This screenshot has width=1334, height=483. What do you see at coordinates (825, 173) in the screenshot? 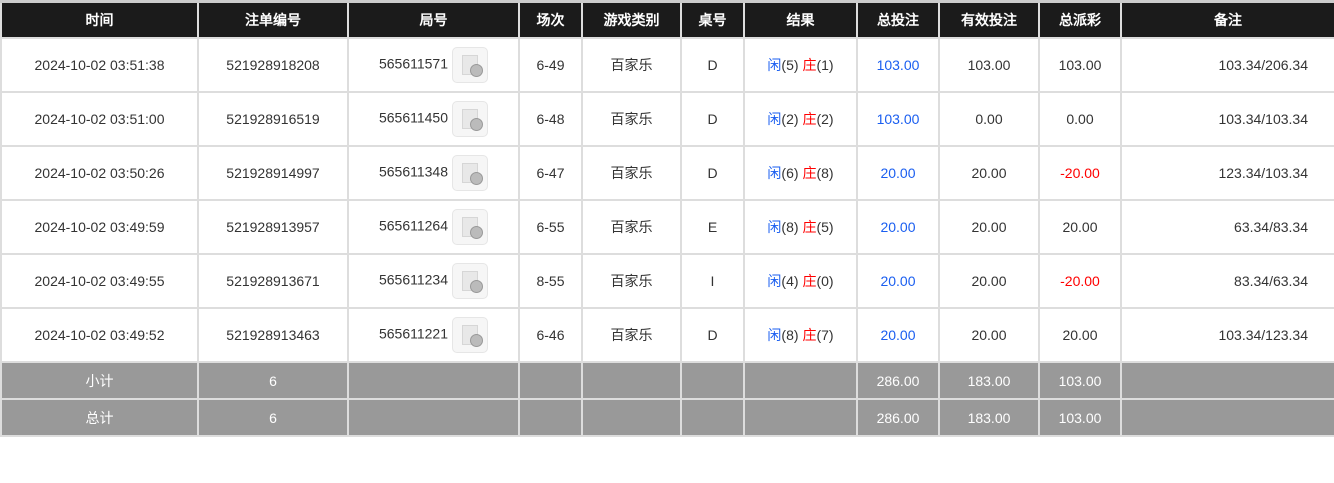
I see `banker-score: (8)` at bounding box center [825, 173].